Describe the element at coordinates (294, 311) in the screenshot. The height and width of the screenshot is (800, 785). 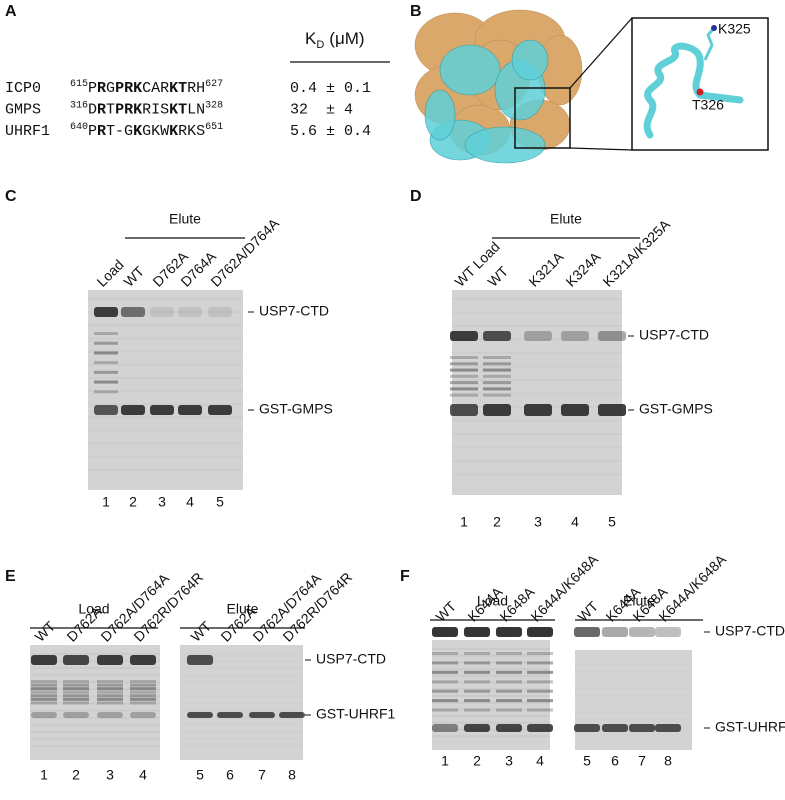
I see `band-label: USP7-CTD` at that location.